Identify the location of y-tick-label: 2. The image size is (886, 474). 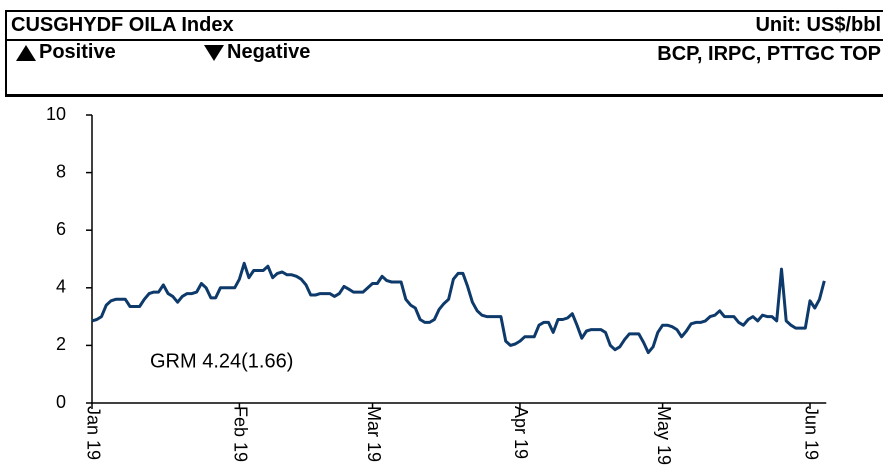
(61, 344).